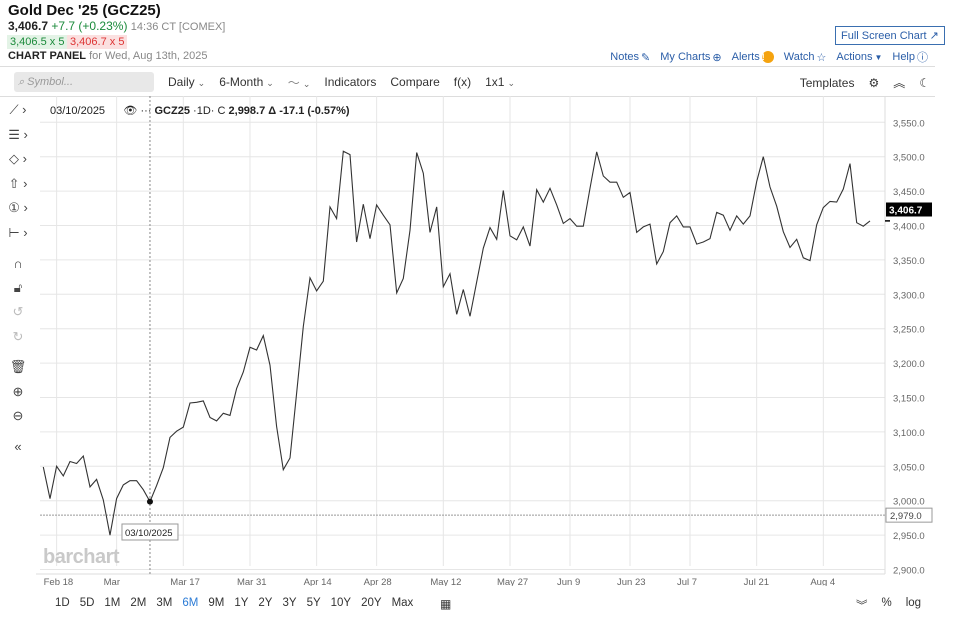 The height and width of the screenshot is (632, 960). Describe the element at coordinates (865, 82) in the screenshot. I see `toolbar-right: Templates ⚙ ︽ ☾` at that location.